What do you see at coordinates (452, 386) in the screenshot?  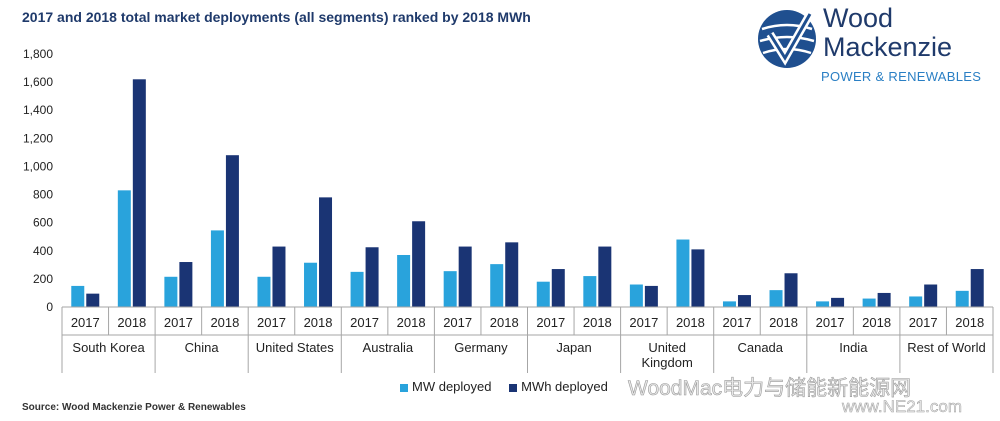 I see `legend-label-mw: MW deployed` at bounding box center [452, 386].